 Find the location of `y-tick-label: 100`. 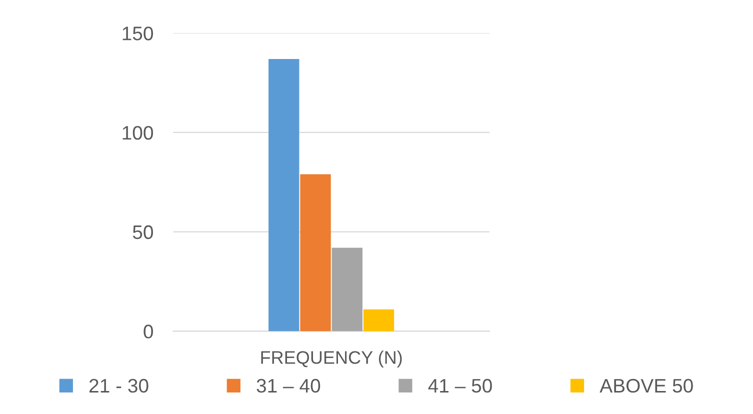

y-tick-label: 100 is located at coordinates (137, 133).